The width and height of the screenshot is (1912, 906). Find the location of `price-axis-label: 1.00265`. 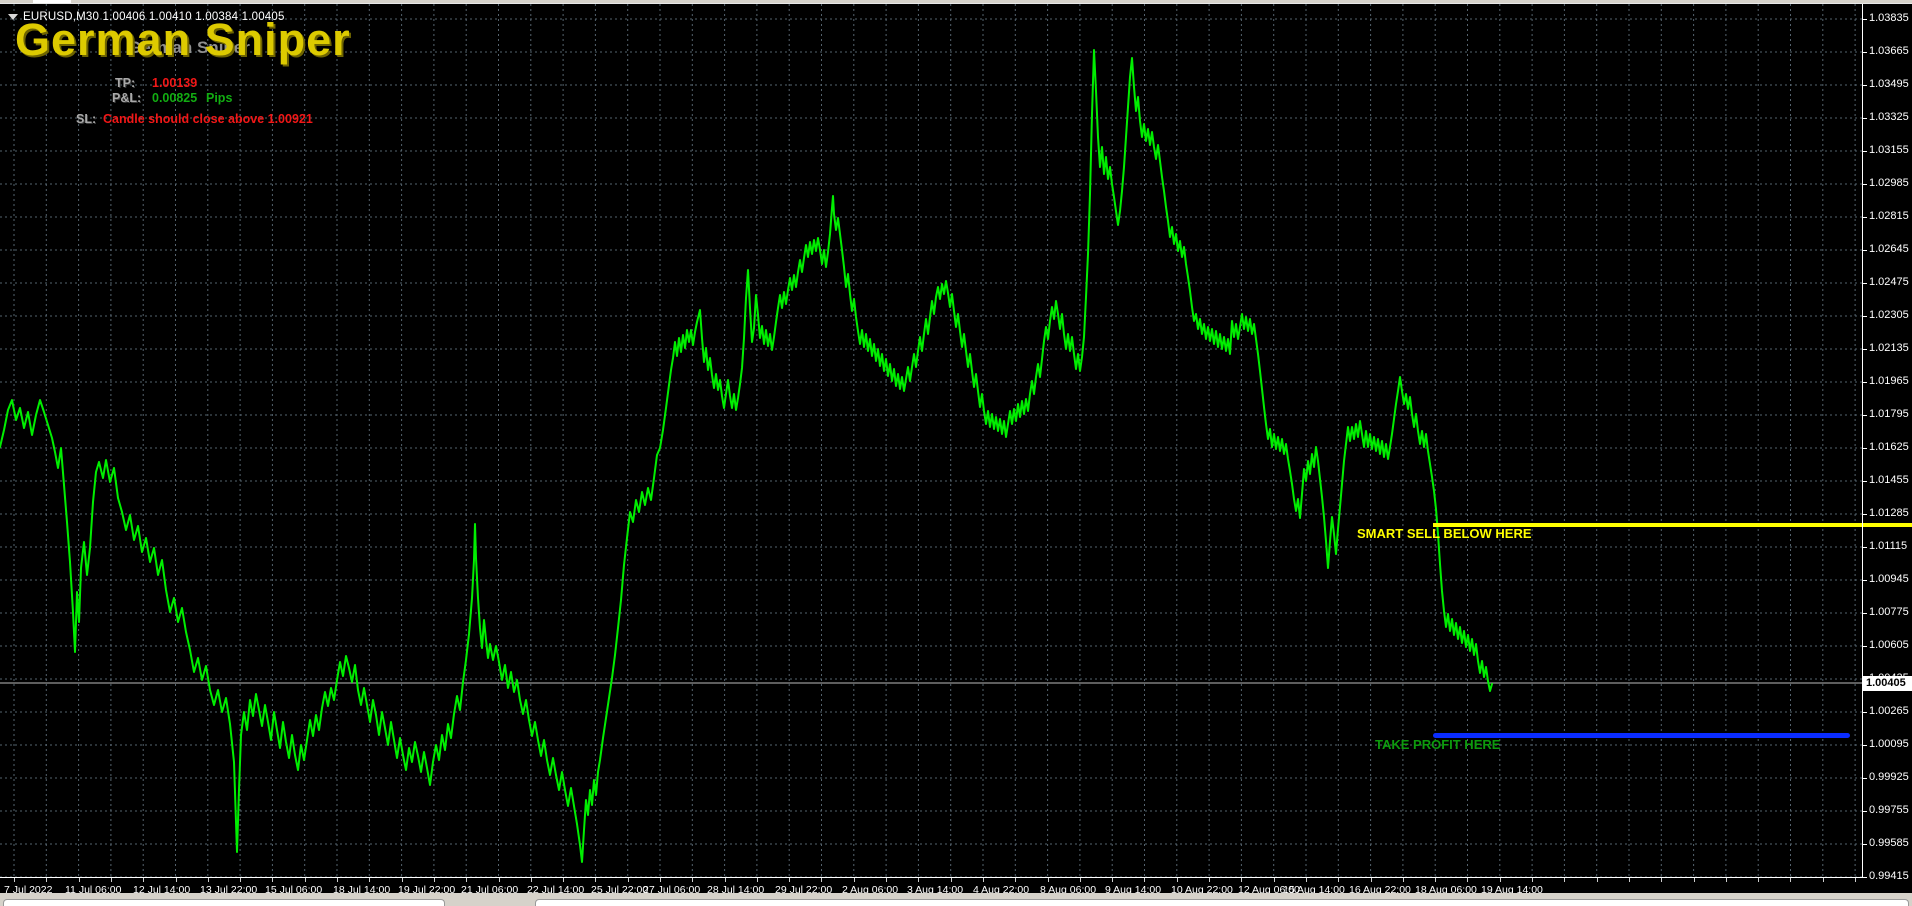

price-axis-label: 1.00265 is located at coordinates (1889, 711).